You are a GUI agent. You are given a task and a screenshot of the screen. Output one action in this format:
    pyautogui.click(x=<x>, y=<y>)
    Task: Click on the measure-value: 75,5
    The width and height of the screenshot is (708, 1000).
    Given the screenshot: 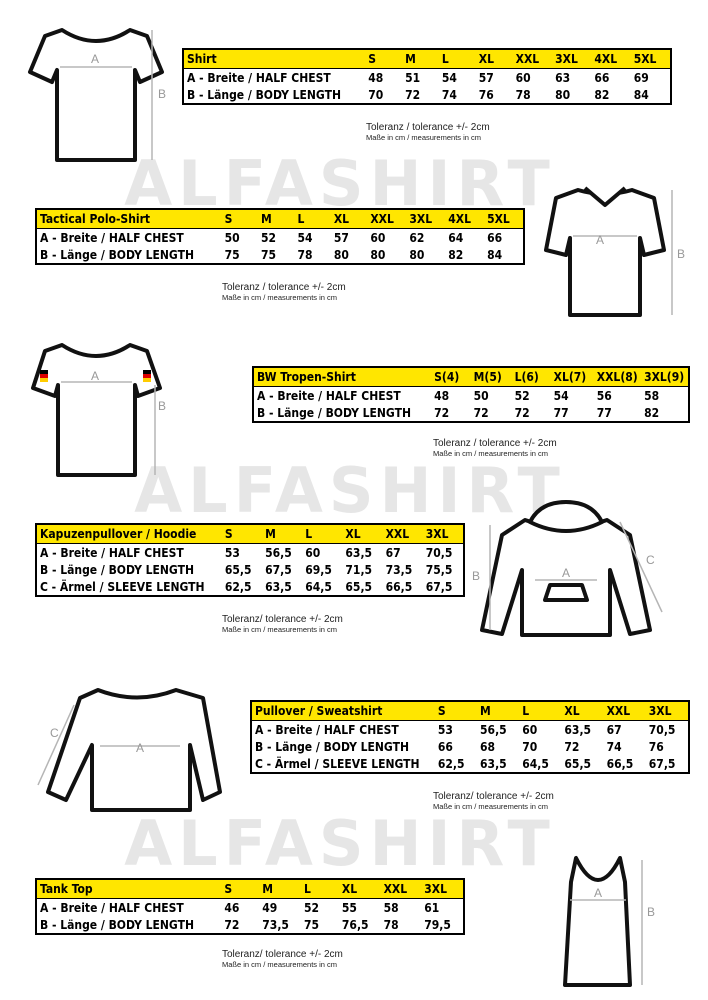 What is the action you would take?
    pyautogui.click(x=439, y=569)
    